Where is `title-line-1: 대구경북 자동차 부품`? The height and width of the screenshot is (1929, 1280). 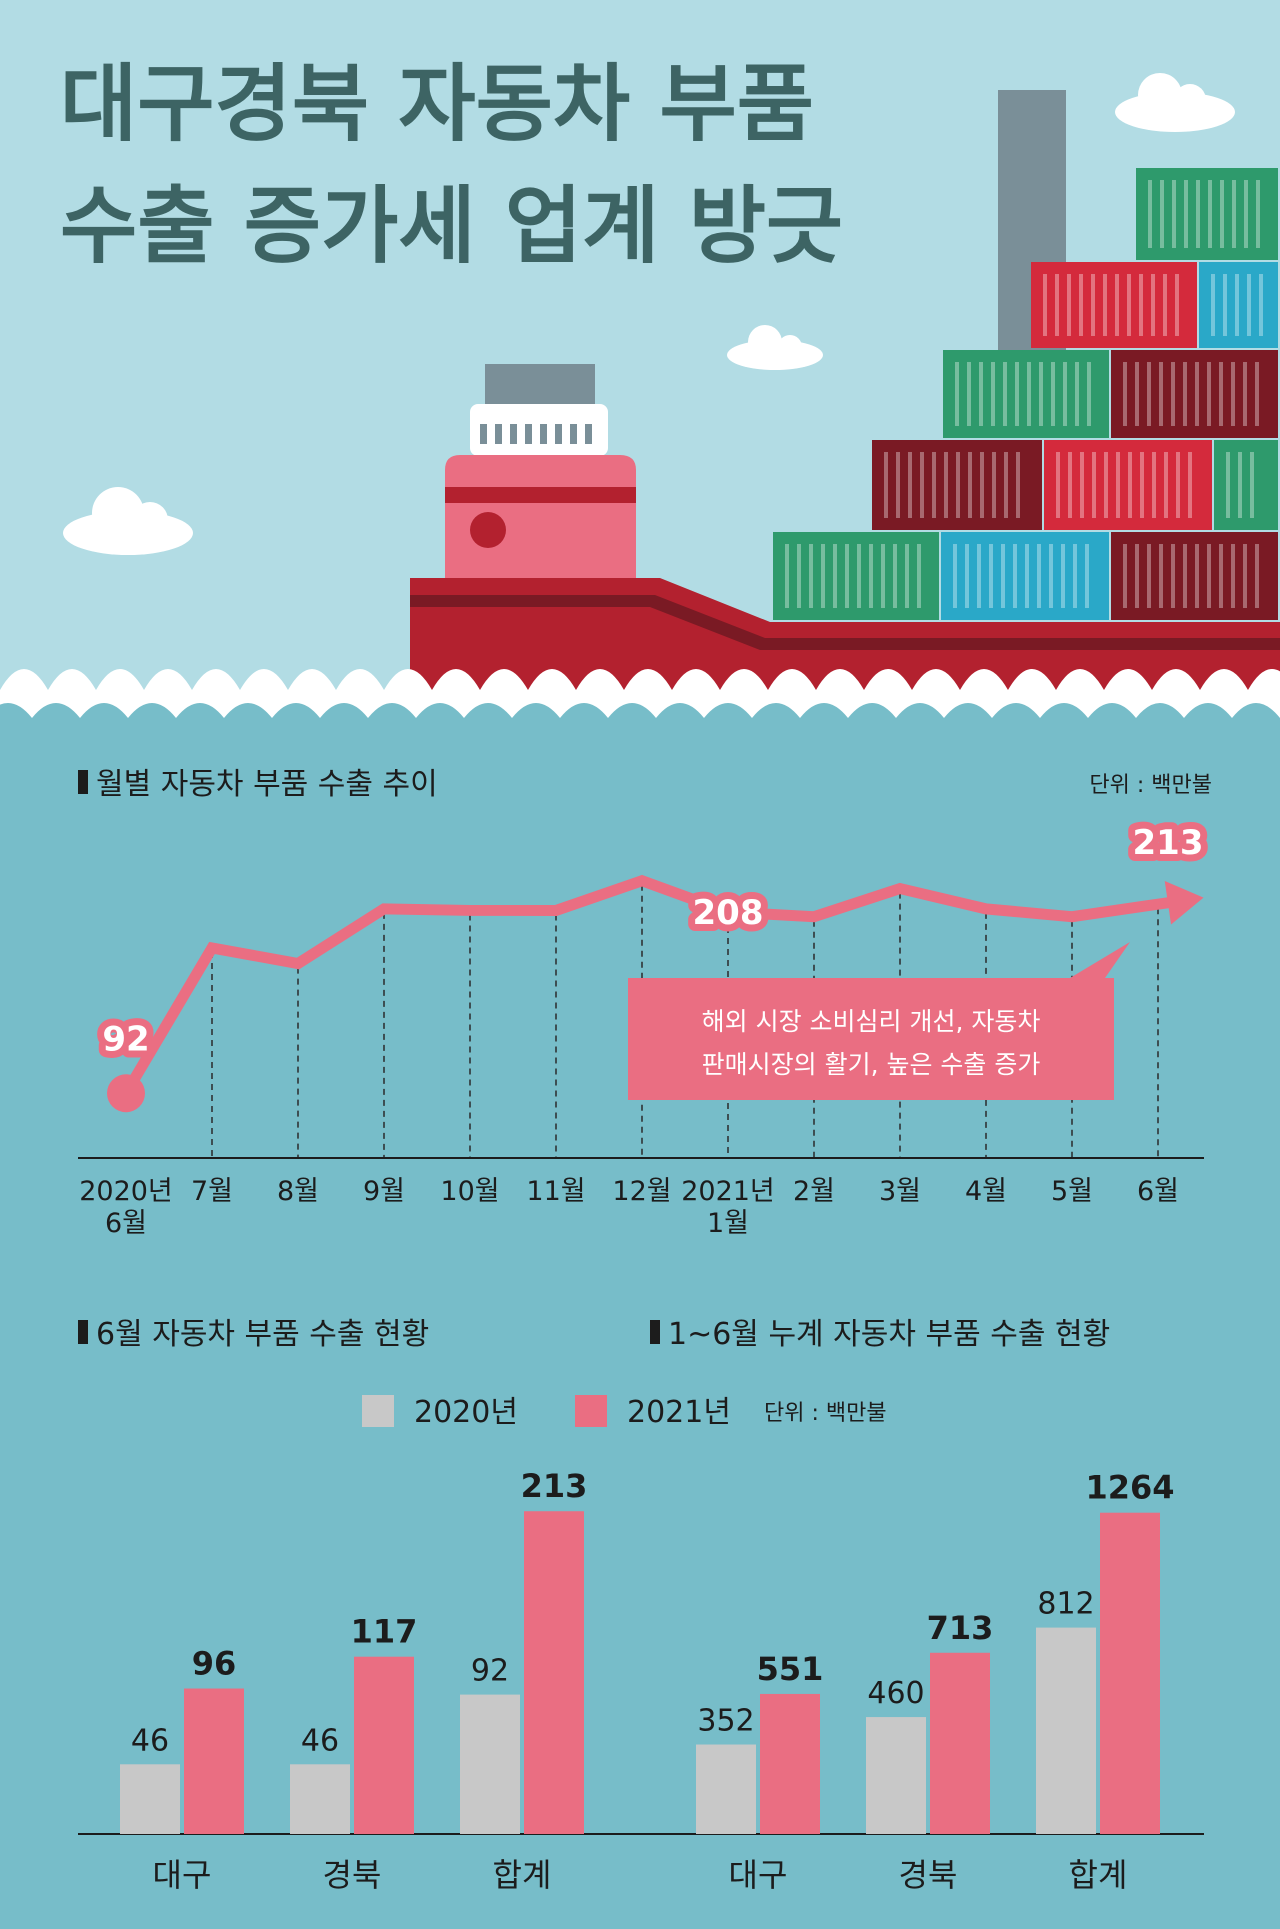 title-line-1: 대구경북 자동차 부품 is located at coordinates (437, 104).